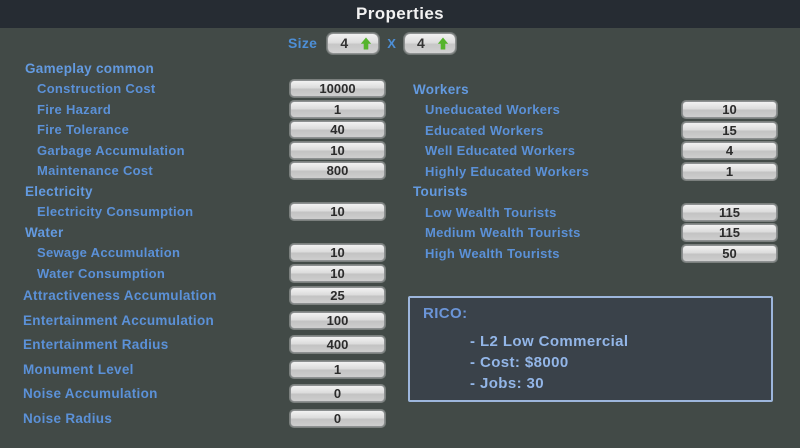 The height and width of the screenshot is (448, 800). Describe the element at coordinates (592, 253) in the screenshot. I see `field-row: High Wealth Tourists` at that location.